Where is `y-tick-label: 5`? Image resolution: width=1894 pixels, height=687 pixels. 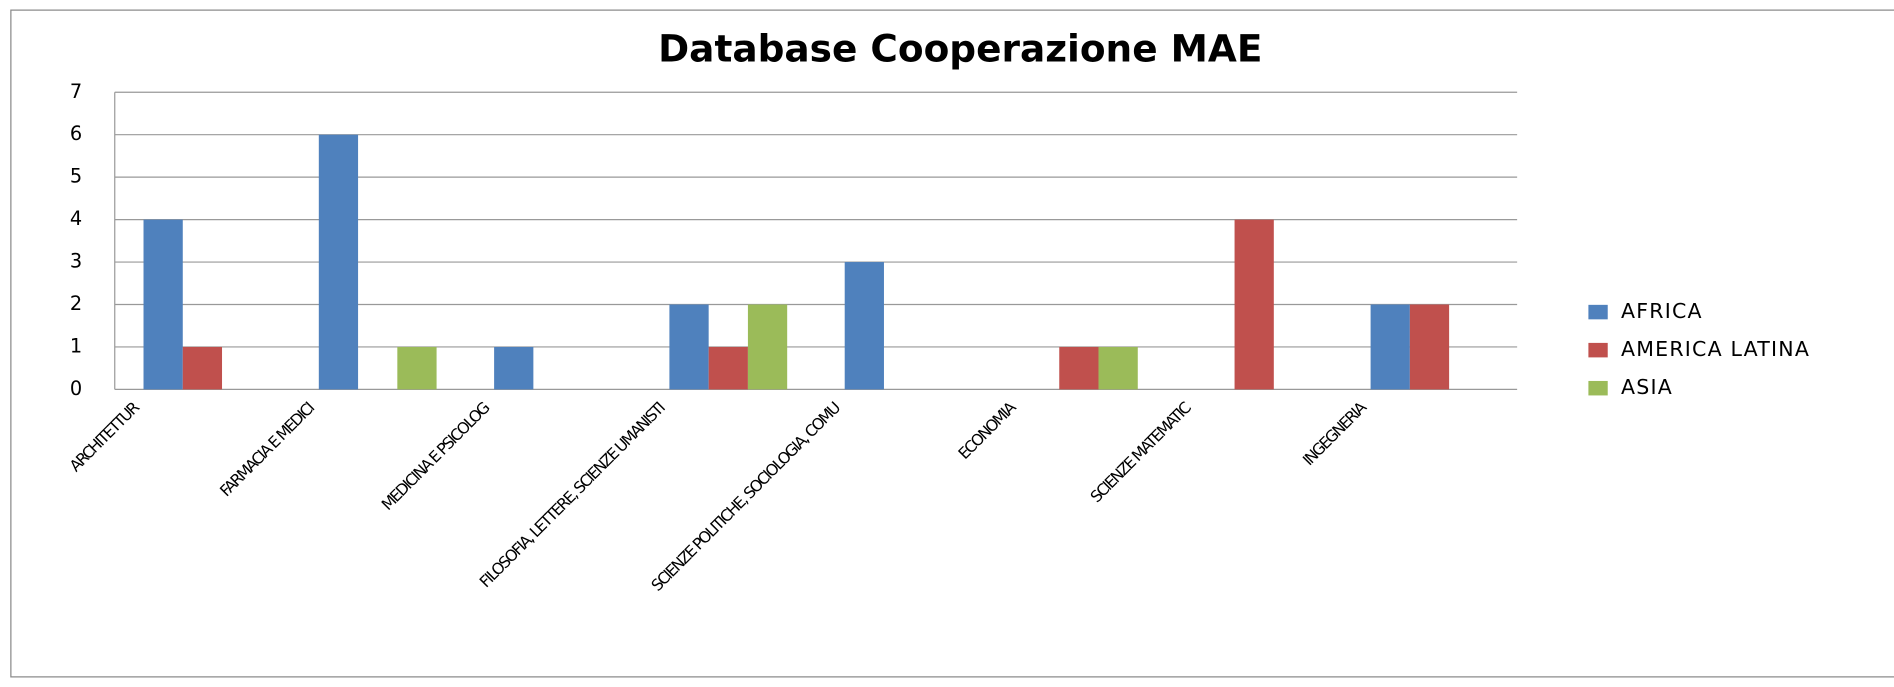
y-tick-label: 5 is located at coordinates (76, 176).